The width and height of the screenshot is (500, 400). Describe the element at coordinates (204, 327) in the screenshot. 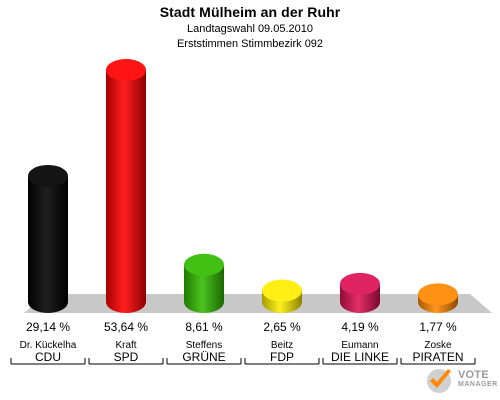

I see `value-label: 8,61 %` at that location.